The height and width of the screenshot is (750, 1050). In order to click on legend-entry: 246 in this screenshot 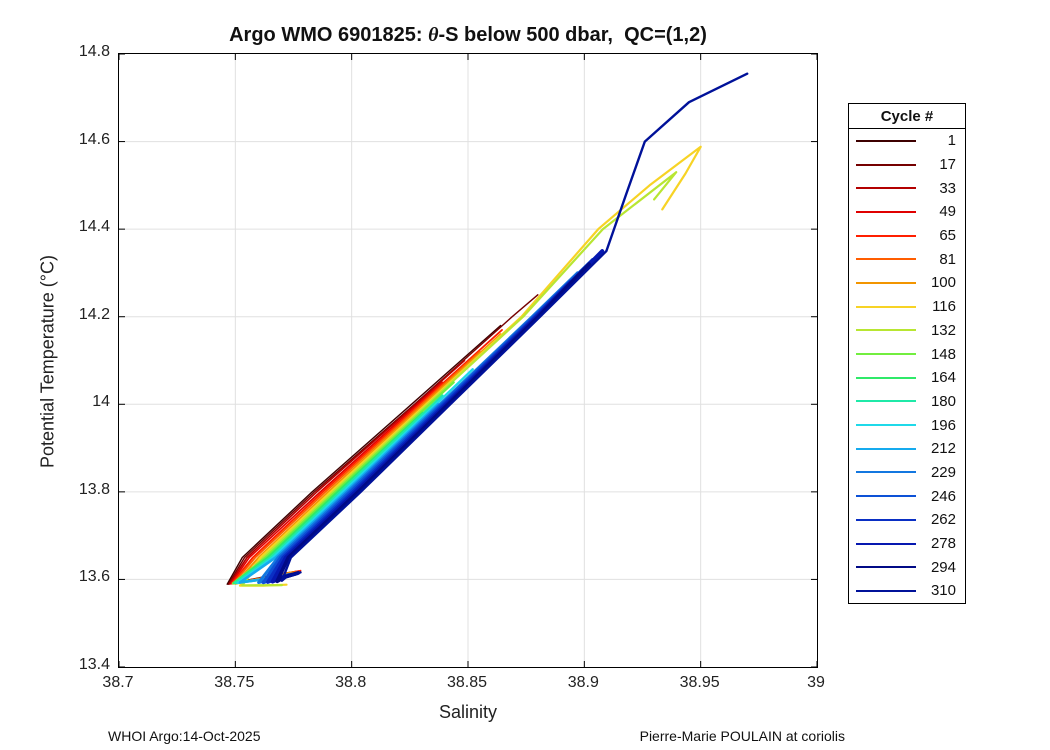, I will do `click(907, 496)`.